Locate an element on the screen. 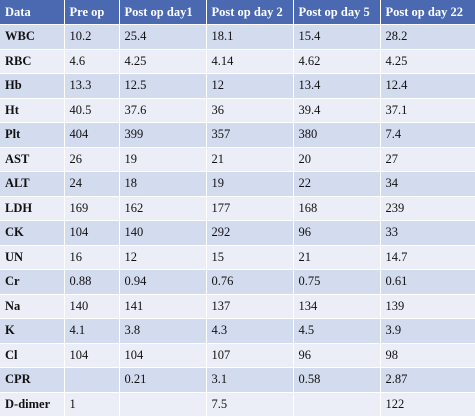  table-cell: 16 is located at coordinates (92, 257).